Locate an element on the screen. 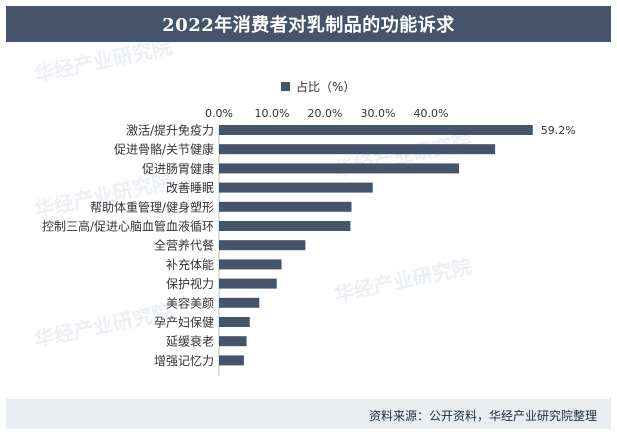  x-tick-label: 0.0% is located at coordinates (219, 113).